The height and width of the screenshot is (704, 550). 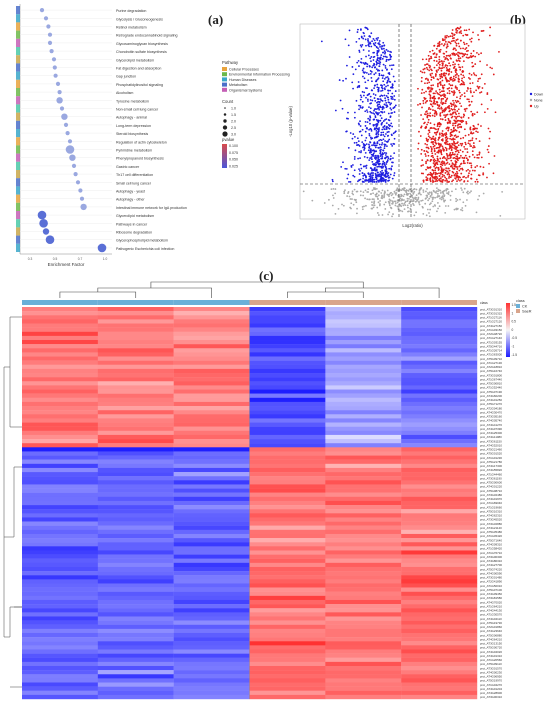 What do you see at coordinates (138, 69) in the screenshot?
I see `pathway-term-label: Fat digestion and absorption` at bounding box center [138, 69].